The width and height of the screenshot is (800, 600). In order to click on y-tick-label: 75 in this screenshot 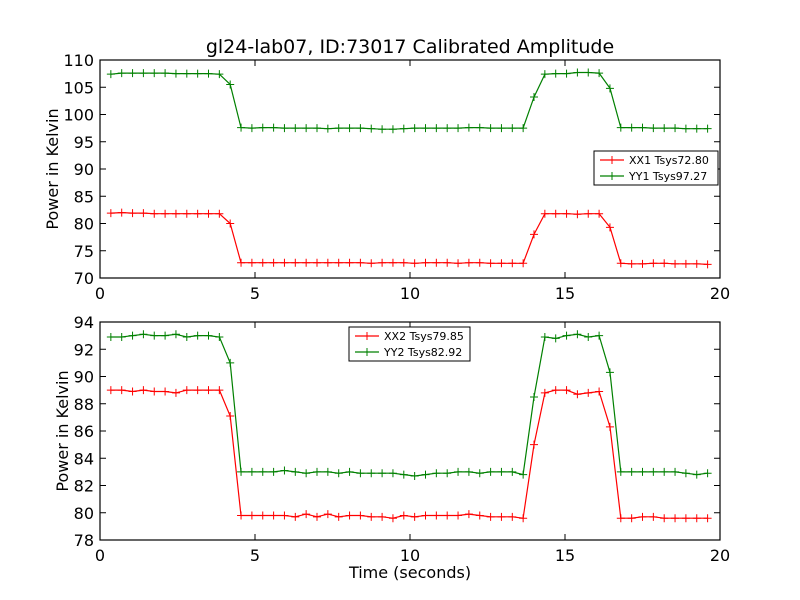, I will do `click(84, 251)`.